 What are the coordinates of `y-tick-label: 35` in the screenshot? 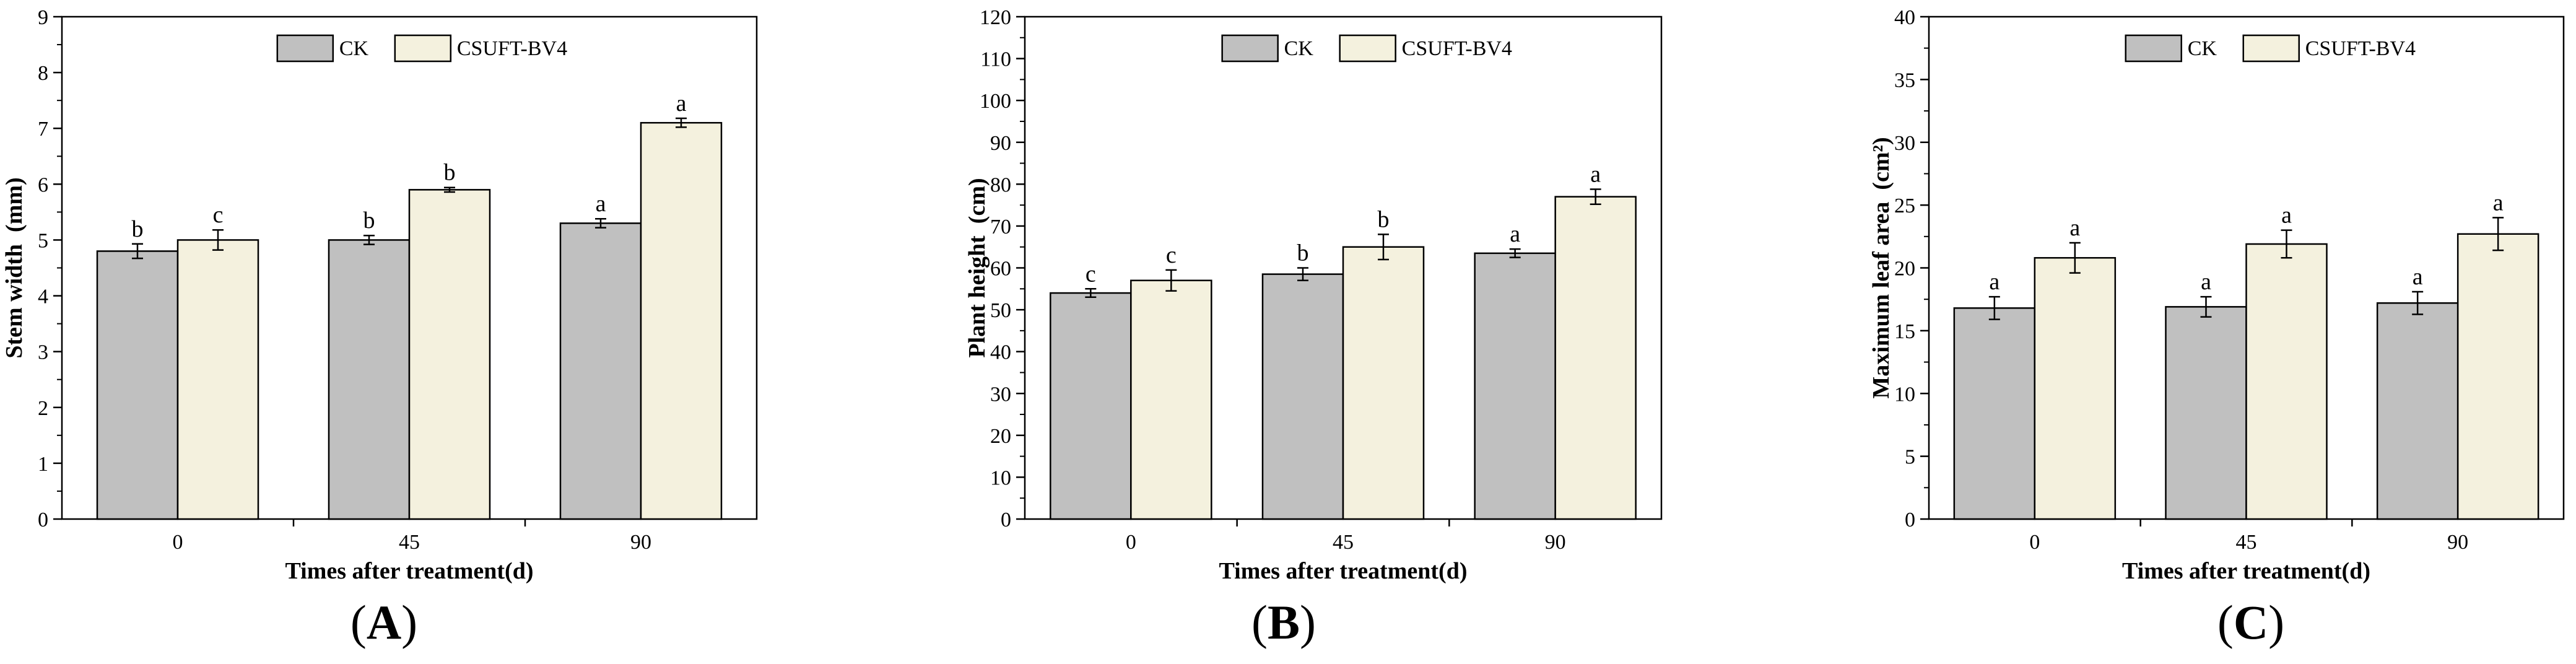 It's located at (1904, 81).